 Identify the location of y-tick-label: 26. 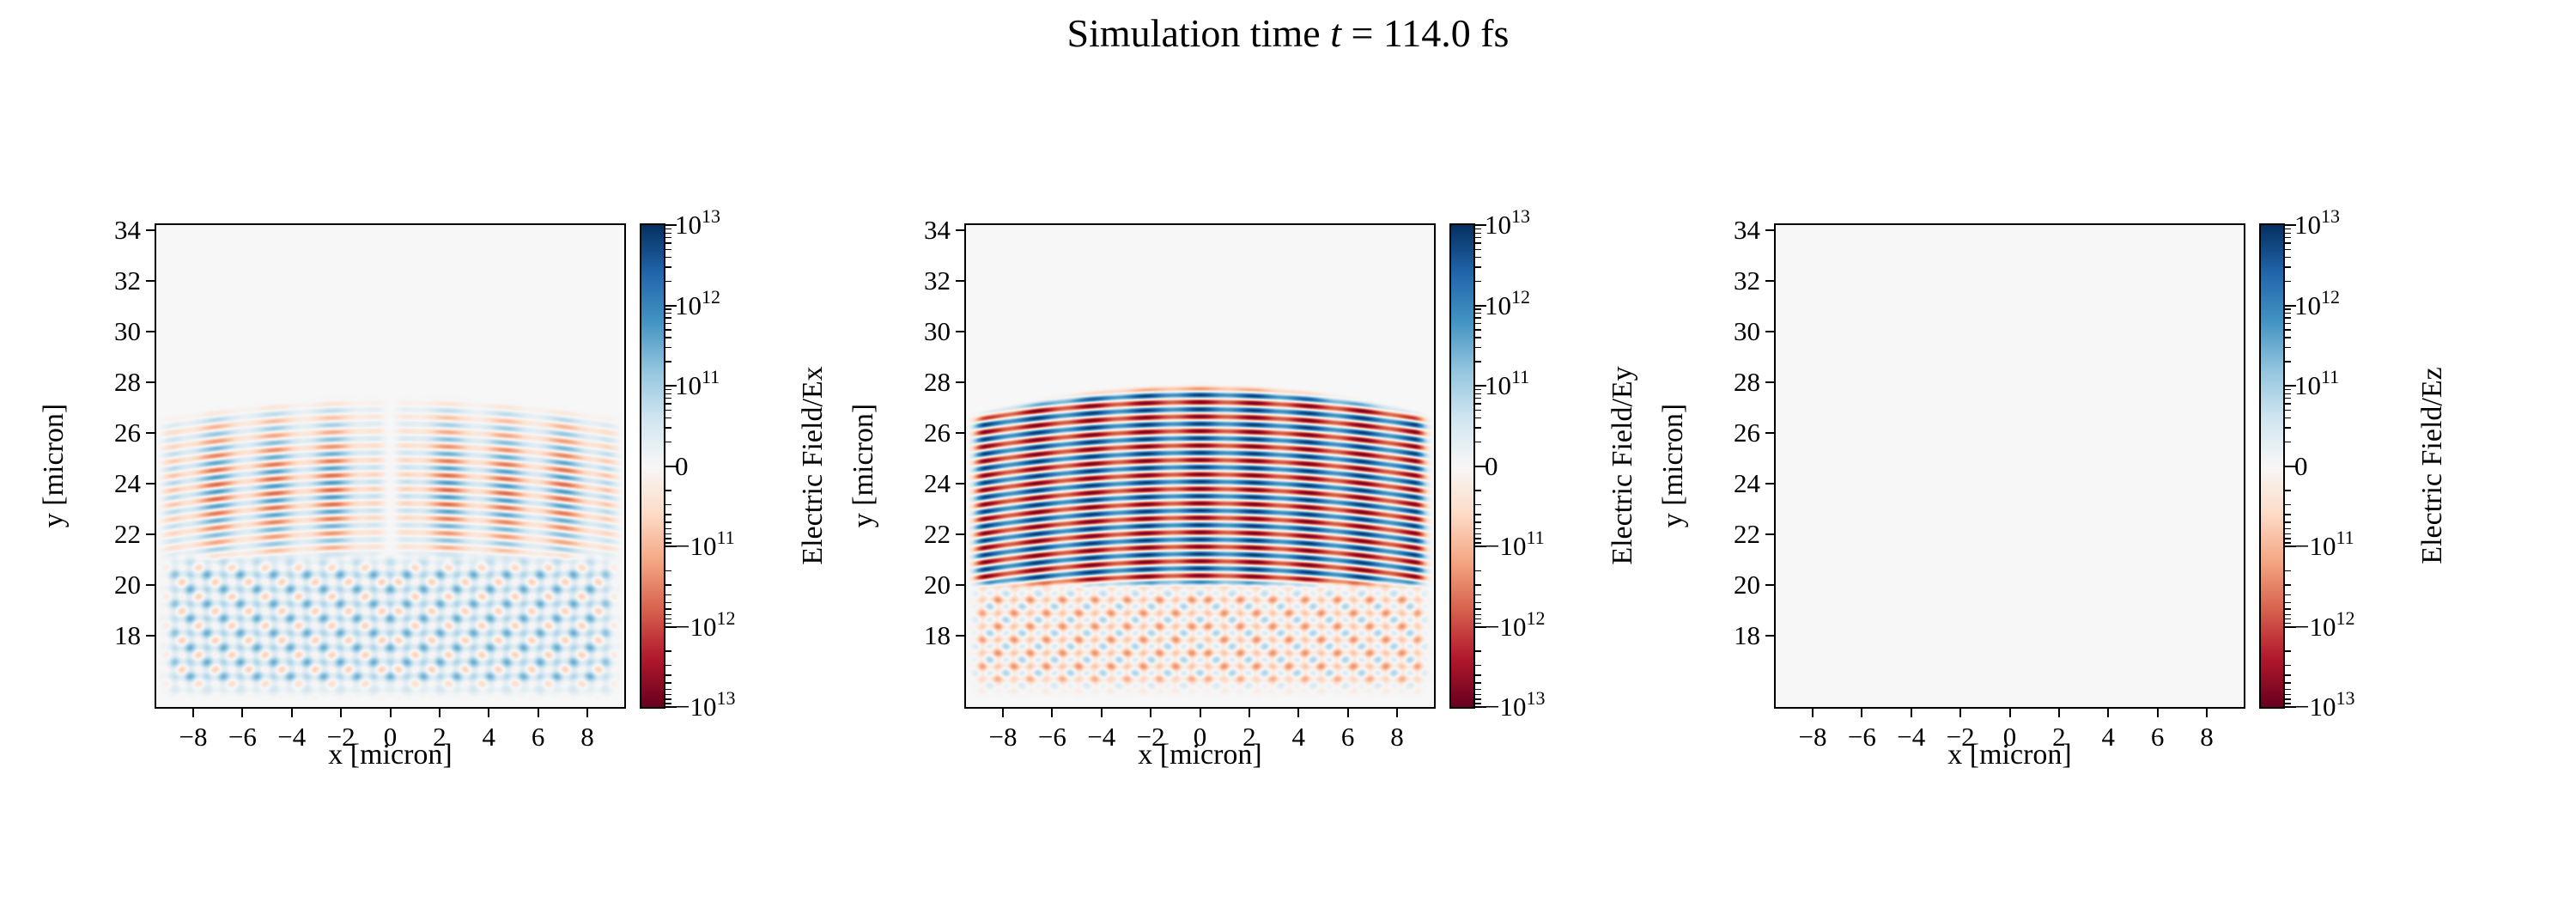
(128, 432).